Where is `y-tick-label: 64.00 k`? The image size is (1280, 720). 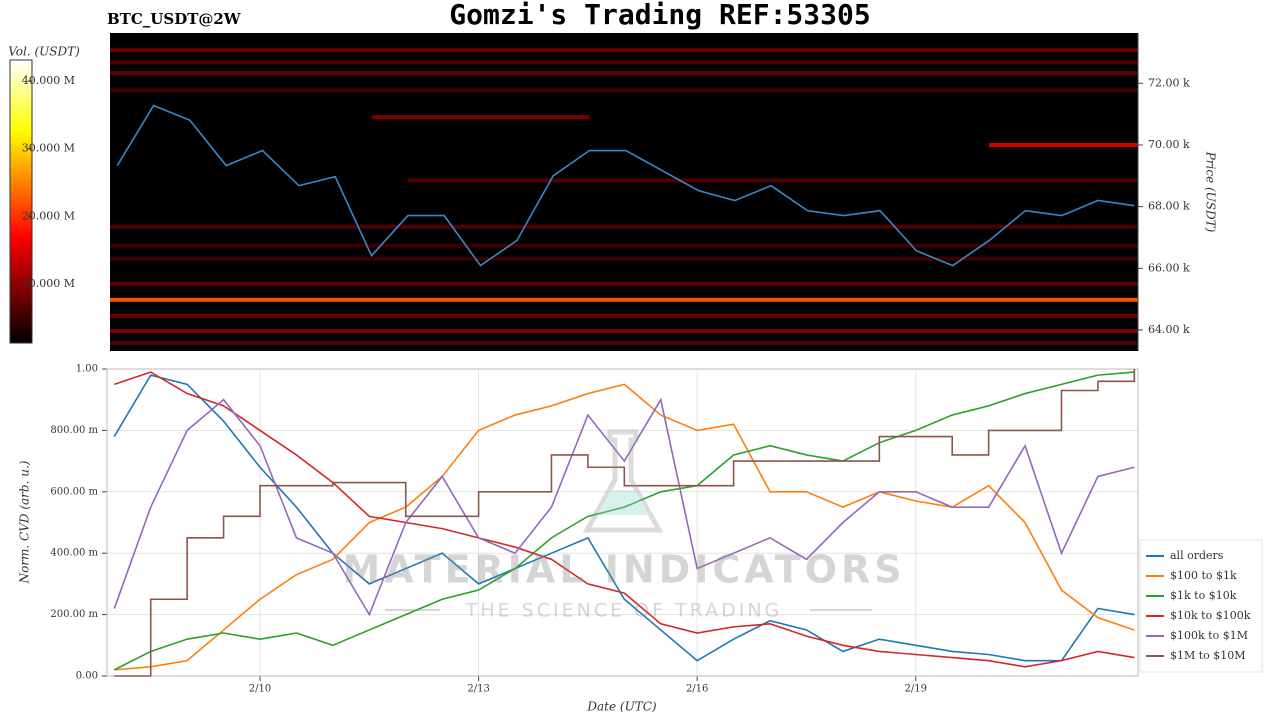 y-tick-label: 64.00 k is located at coordinates (1169, 329).